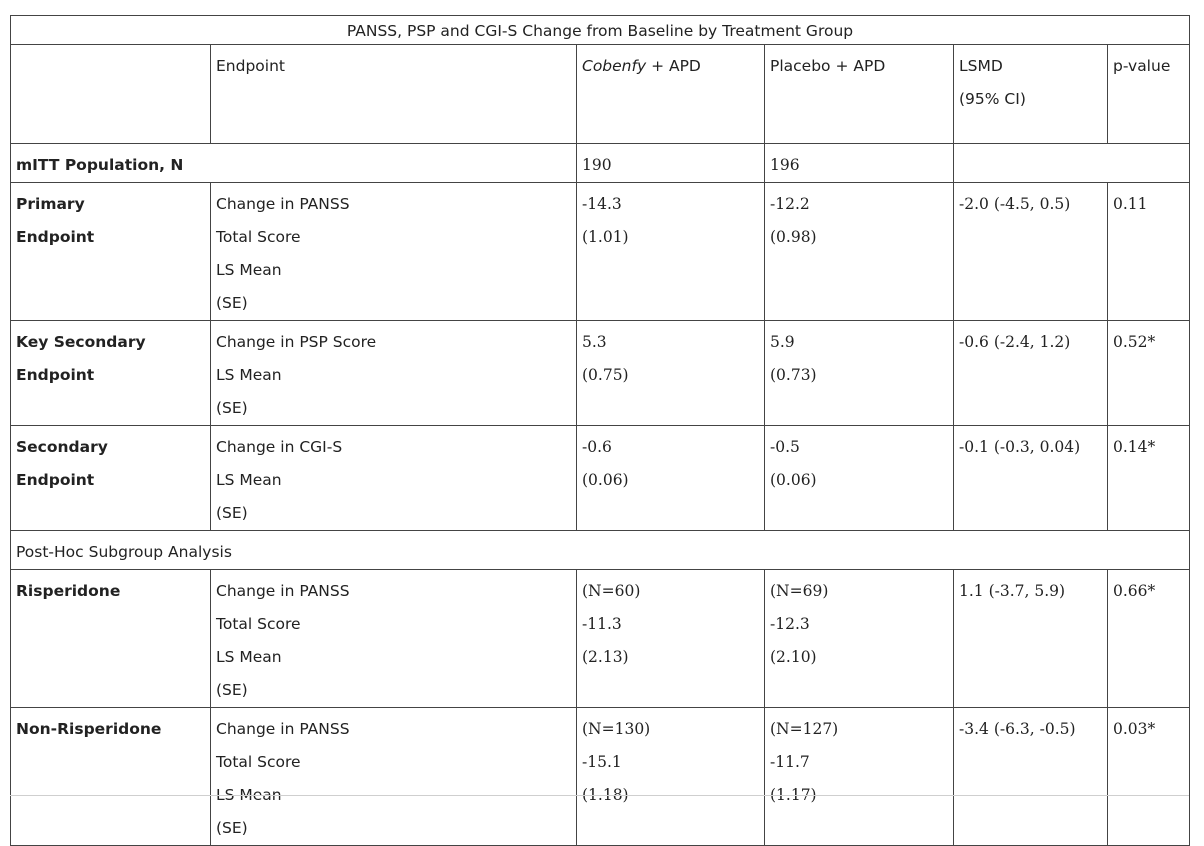 Image resolution: width=1204 pixels, height=846 pixels. Describe the element at coordinates (1148, 373) in the screenshot. I see `pvalue-cell: 0.52*` at that location.